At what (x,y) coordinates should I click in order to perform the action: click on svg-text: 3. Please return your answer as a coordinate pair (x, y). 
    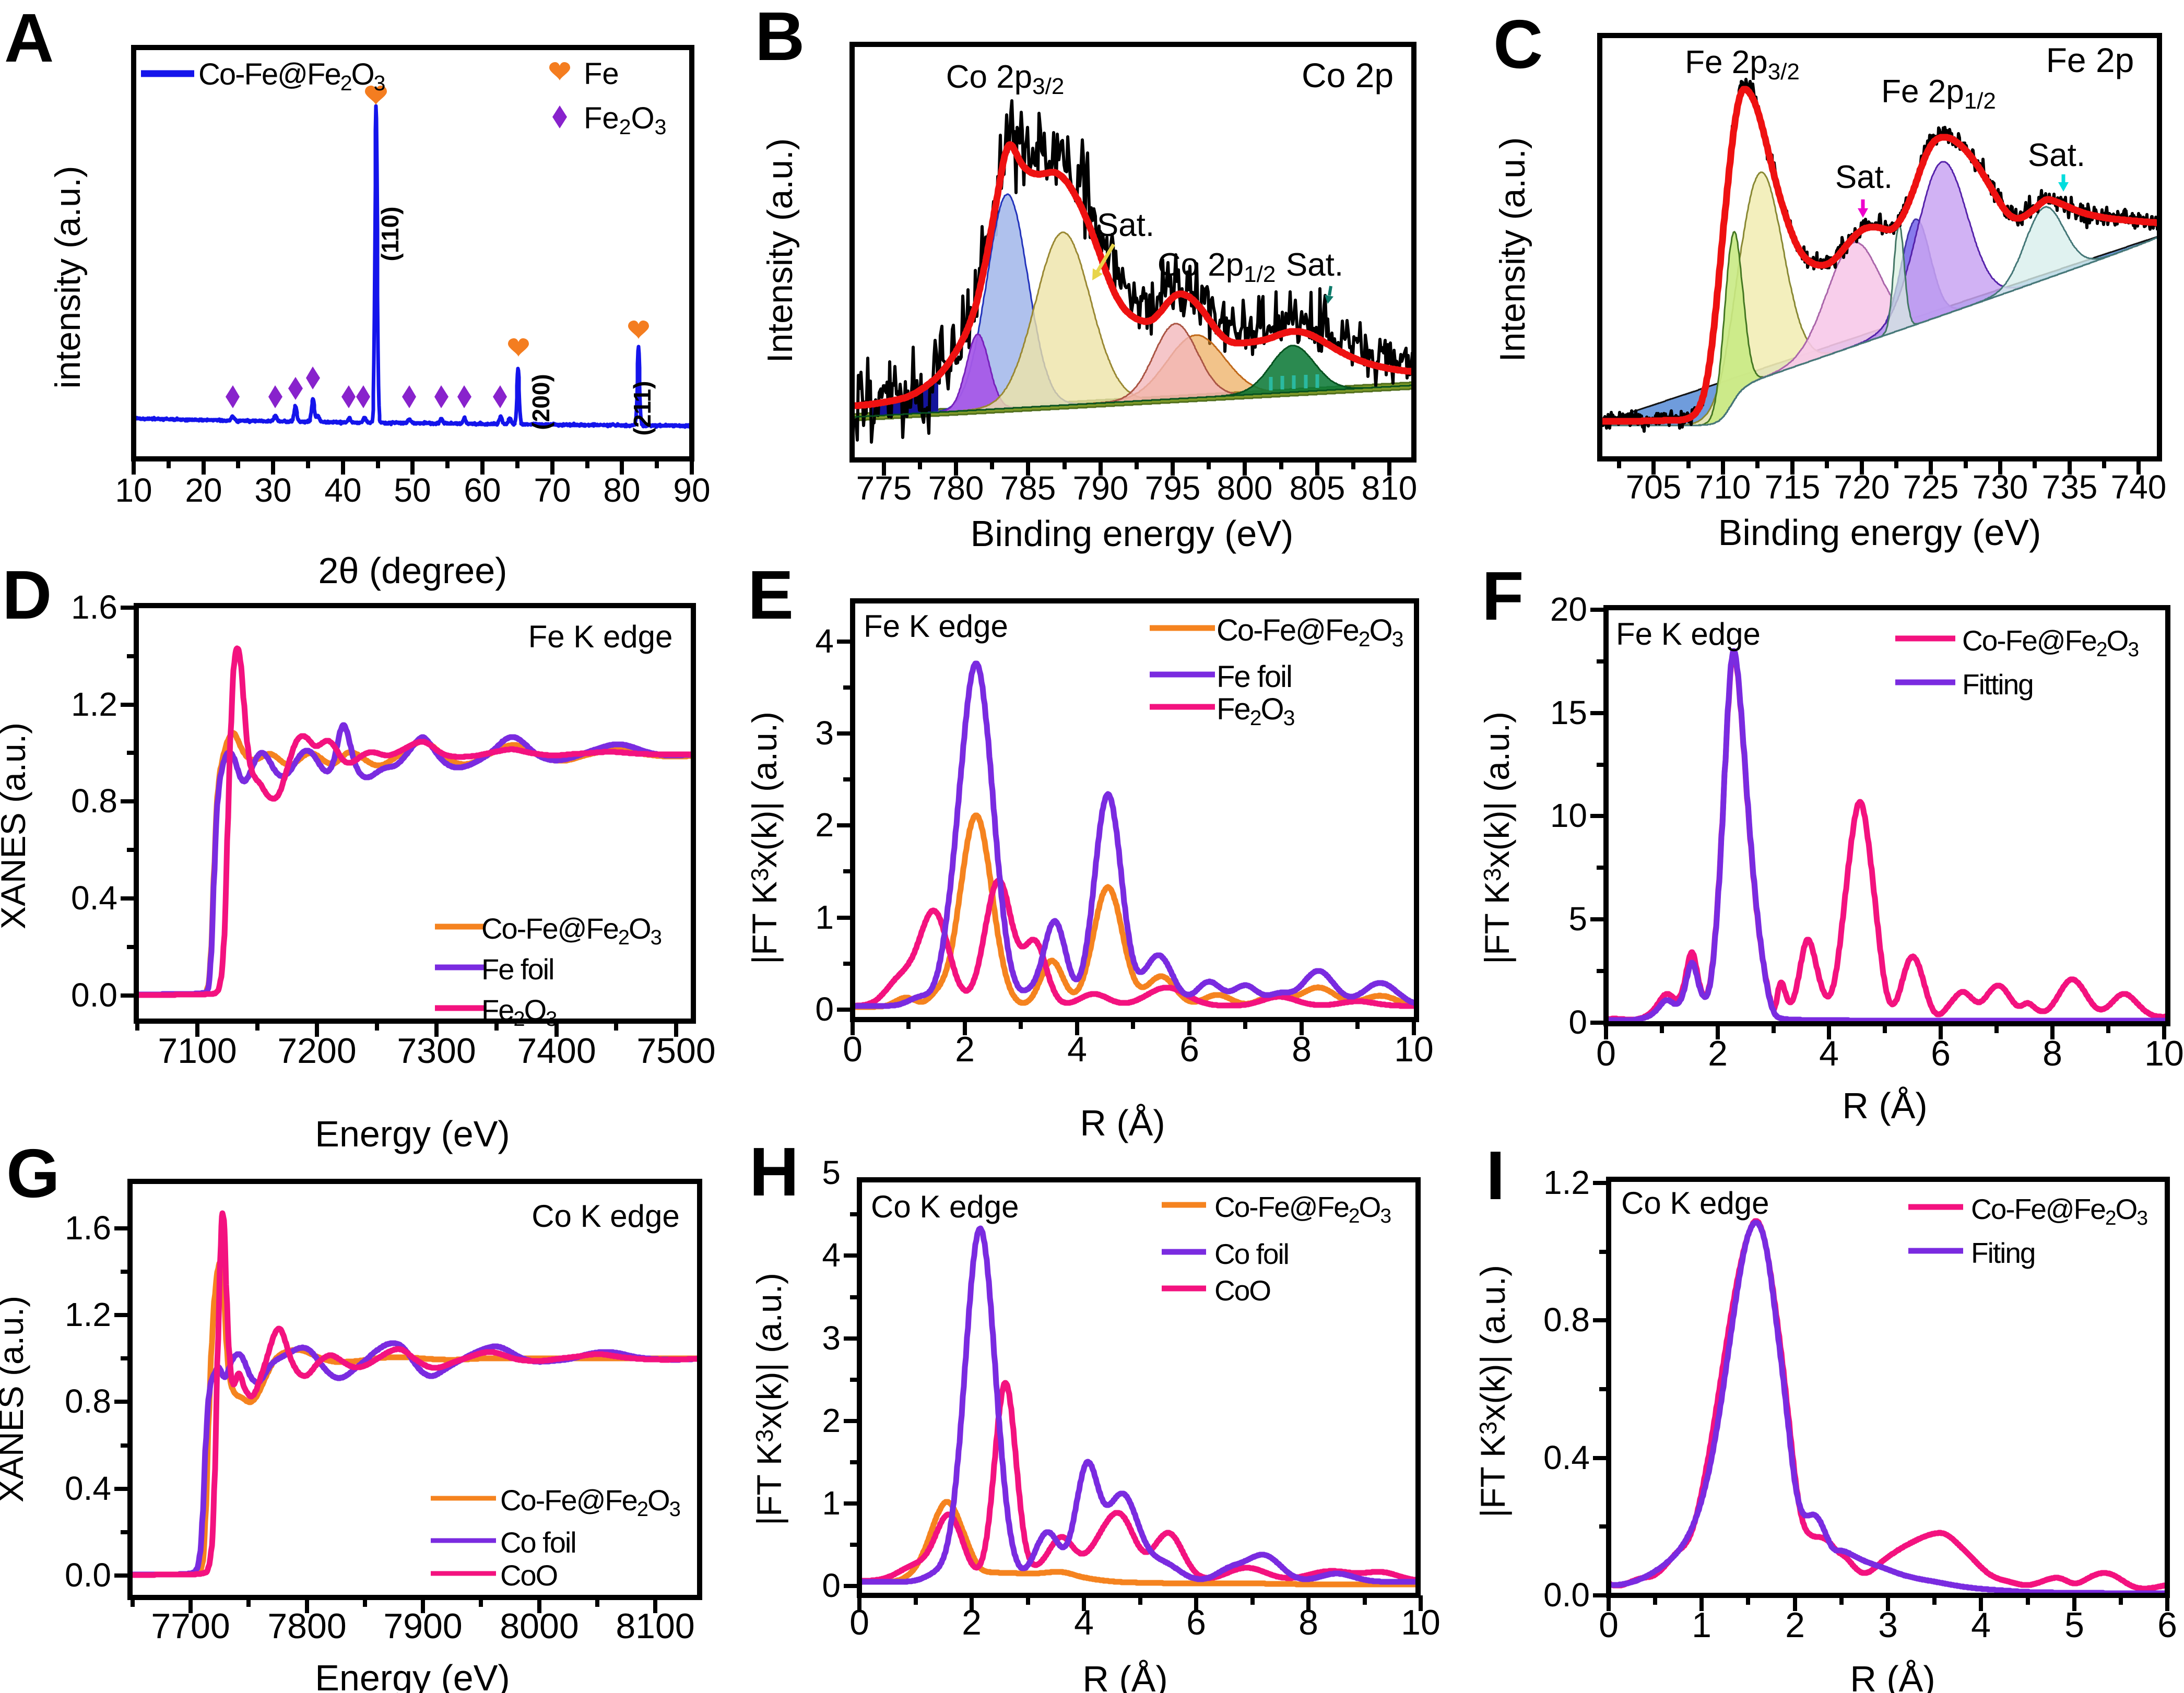
    Looking at the image, I should click on (824, 733).